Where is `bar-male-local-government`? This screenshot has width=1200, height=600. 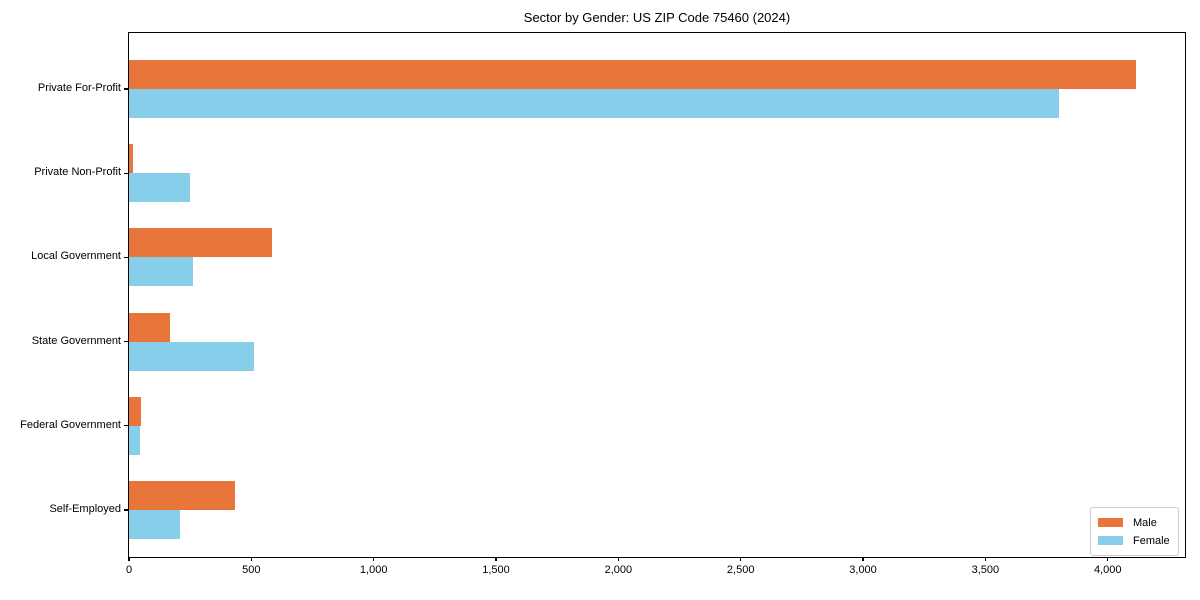 bar-male-local-government is located at coordinates (201, 243).